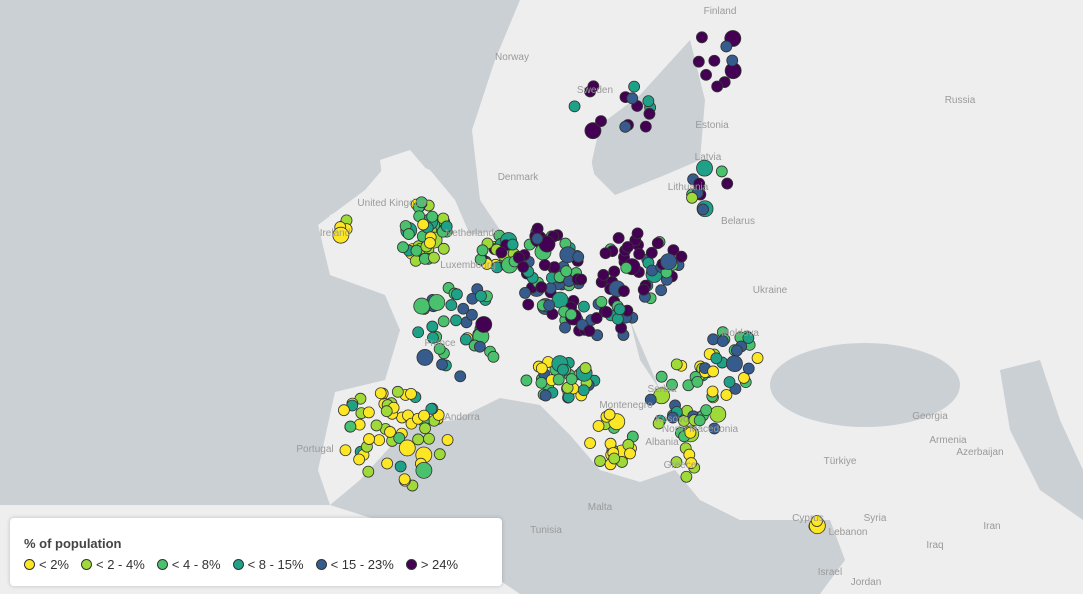 The width and height of the screenshot is (1083, 594). I want to click on country-label: Syria, so click(875, 518).